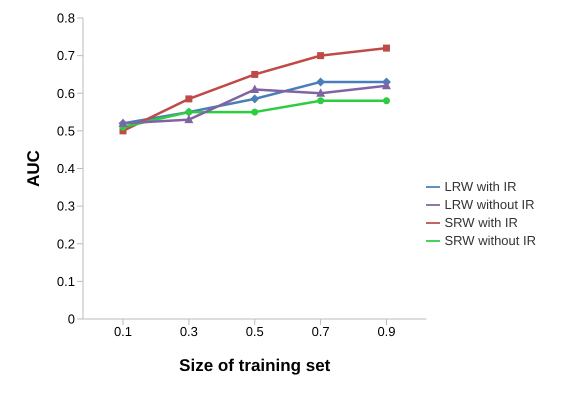 The image size is (569, 407). Describe the element at coordinates (489, 204) in the screenshot. I see `legend-label: LRW without IR` at that location.